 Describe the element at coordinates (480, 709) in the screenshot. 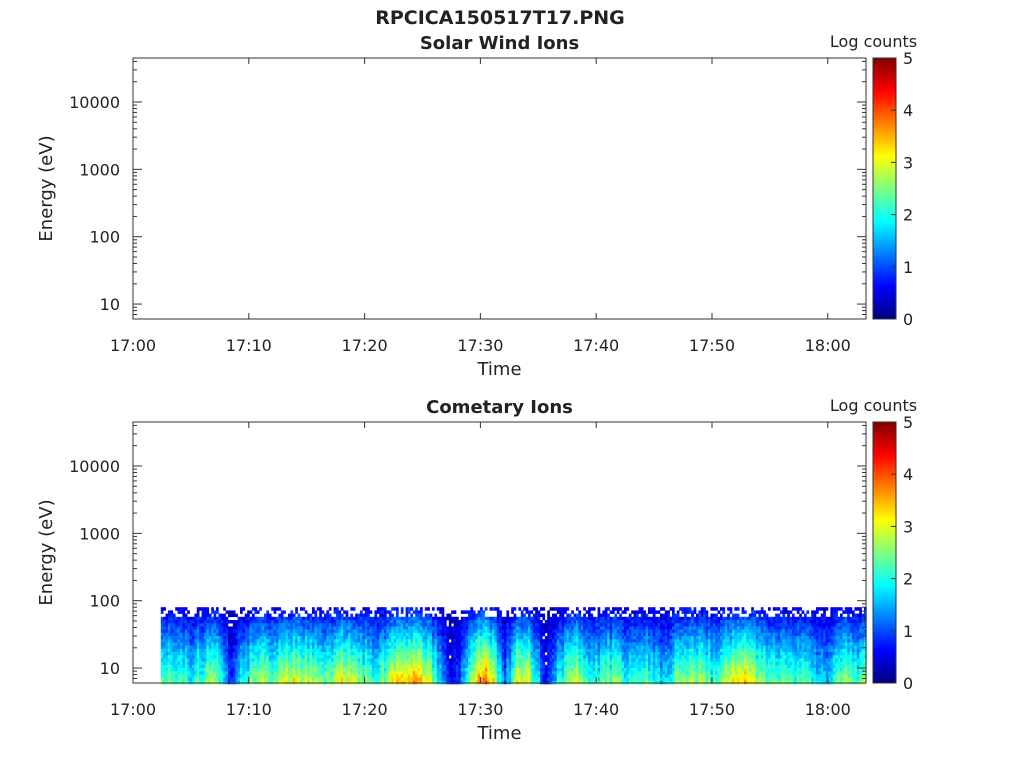

I see `panel2-xtick-label: 17:30` at that location.